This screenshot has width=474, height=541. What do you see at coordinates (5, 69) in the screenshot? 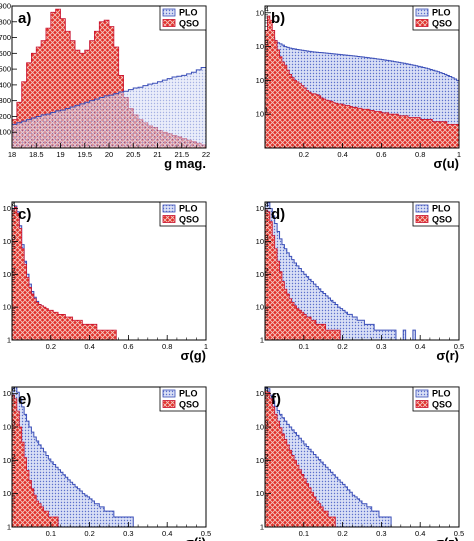
I see `y-tick-label: 500` at bounding box center [5, 69].